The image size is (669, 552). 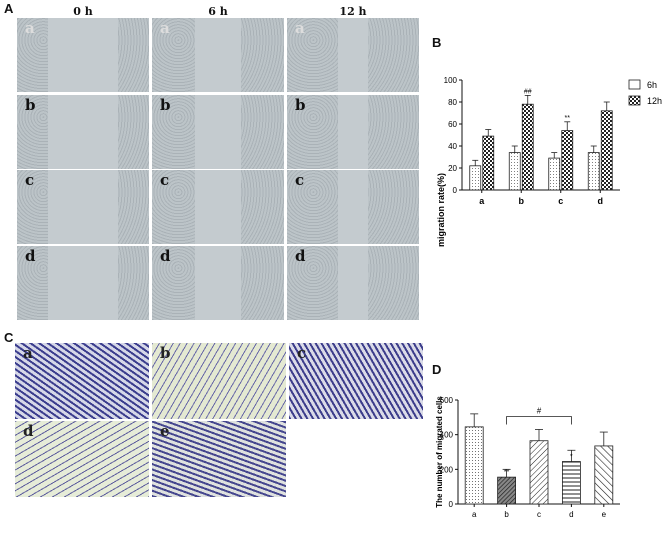 What do you see at coordinates (452, 102) in the screenshot?
I see `y-tick-label: 80` at bounding box center [452, 102].